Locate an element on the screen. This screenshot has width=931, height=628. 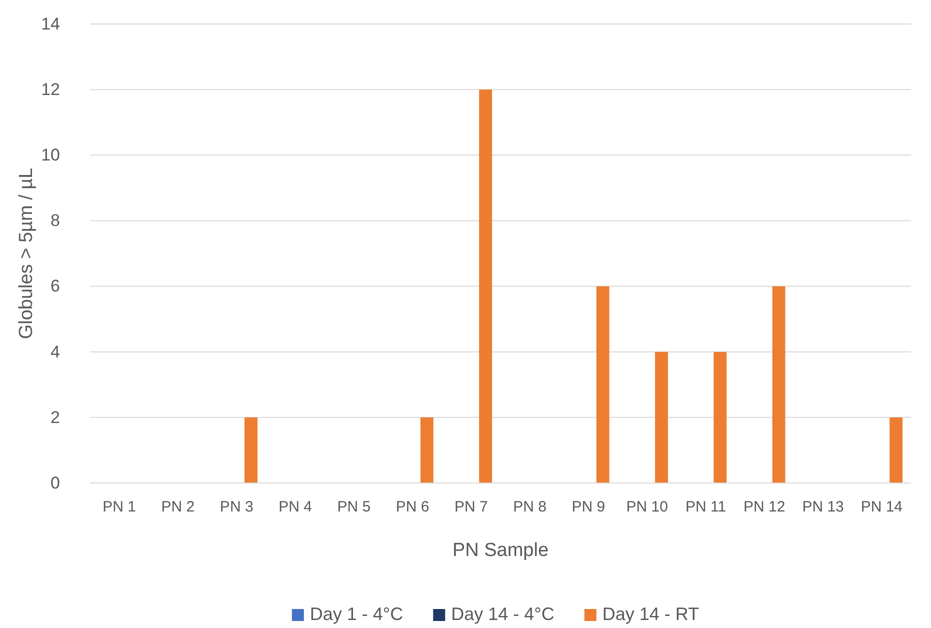
y-tick-label: 2 is located at coordinates (55, 417).